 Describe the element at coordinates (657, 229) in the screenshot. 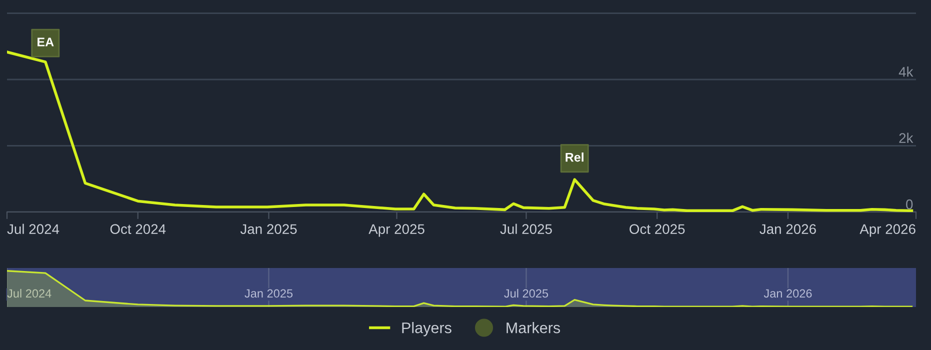

I see `x-tick-label: Oct 2025` at that location.